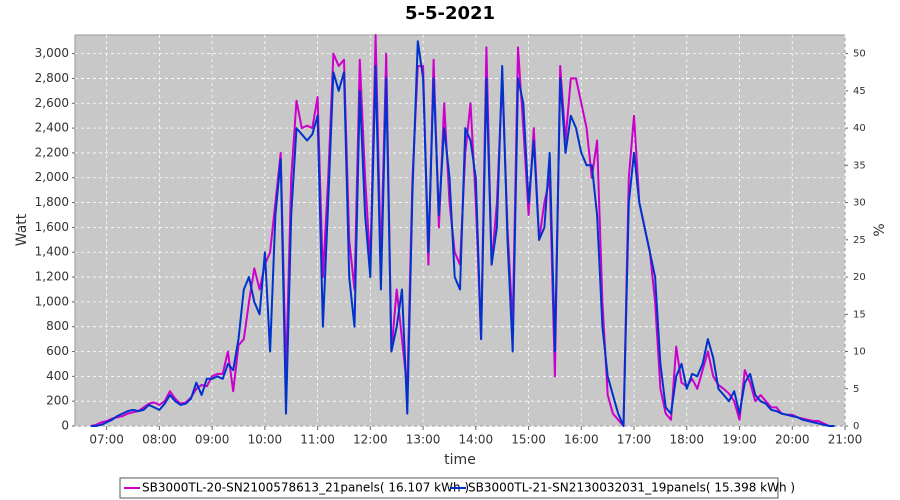 The width and height of the screenshot is (900, 500). What do you see at coordinates (859, 128) in the screenshot?
I see `y2-tick-label: 40` at bounding box center [859, 128].